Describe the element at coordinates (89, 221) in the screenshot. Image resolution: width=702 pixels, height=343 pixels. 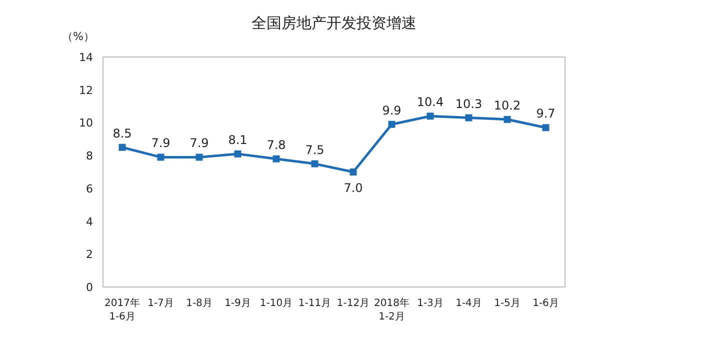
I see `ytick: 4` at that location.